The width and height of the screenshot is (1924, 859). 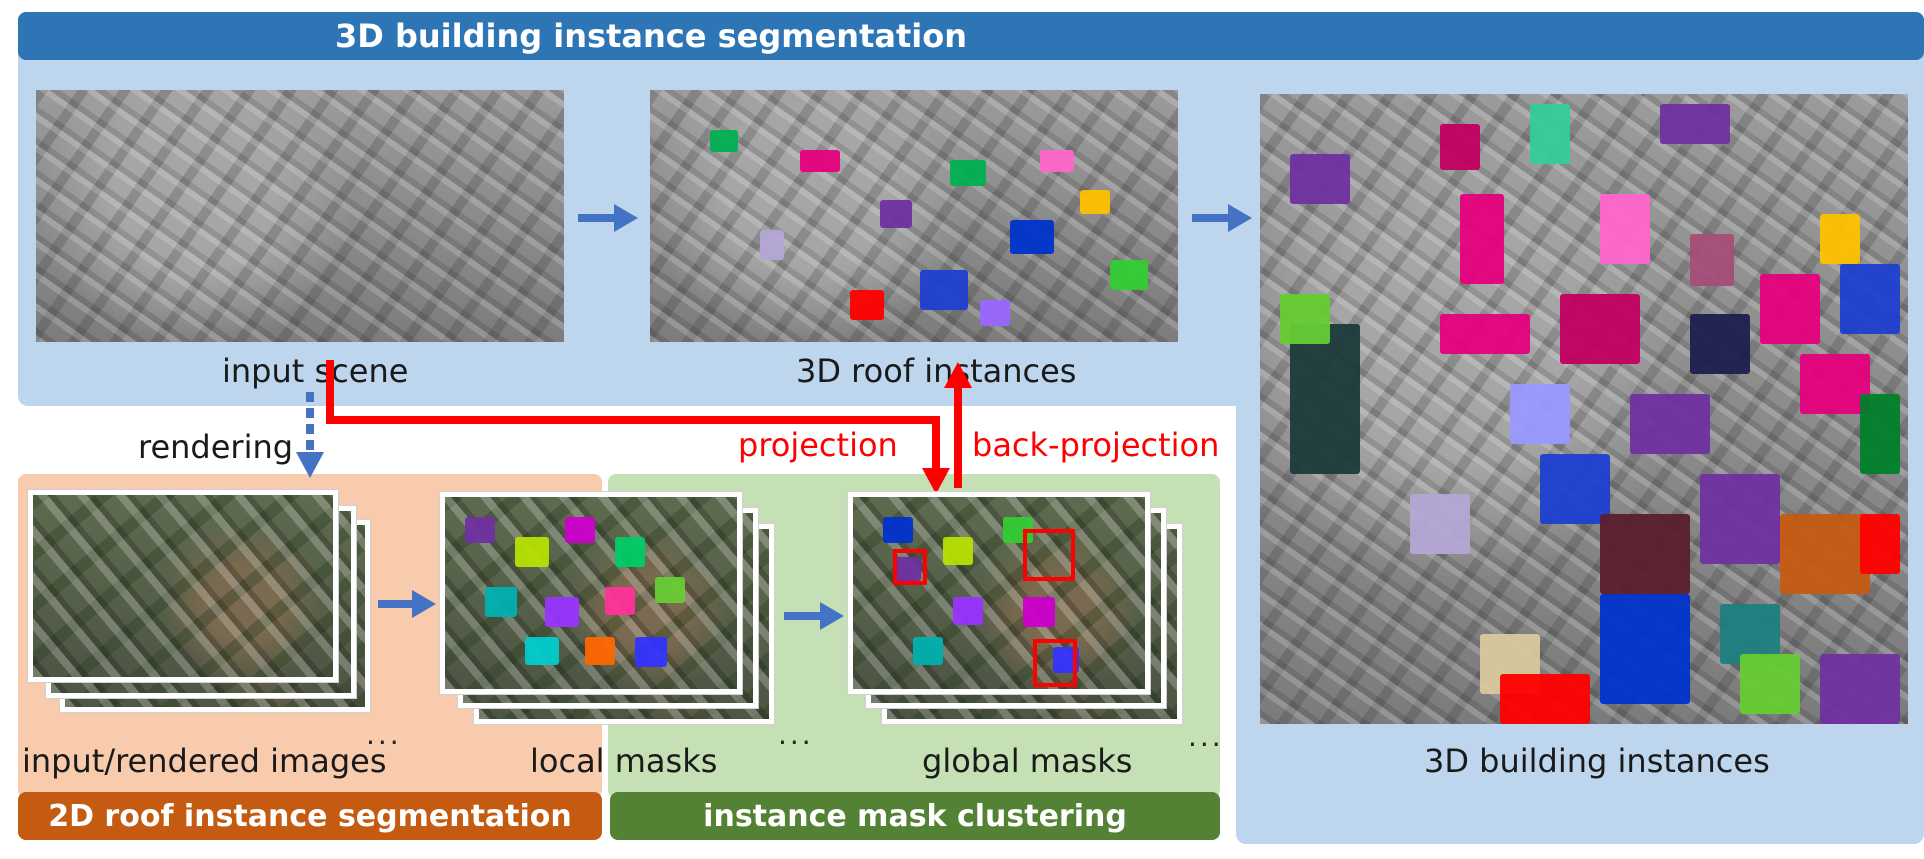 What do you see at coordinates (204, 761) in the screenshot?
I see `input-images-label: input/rendered images` at bounding box center [204, 761].